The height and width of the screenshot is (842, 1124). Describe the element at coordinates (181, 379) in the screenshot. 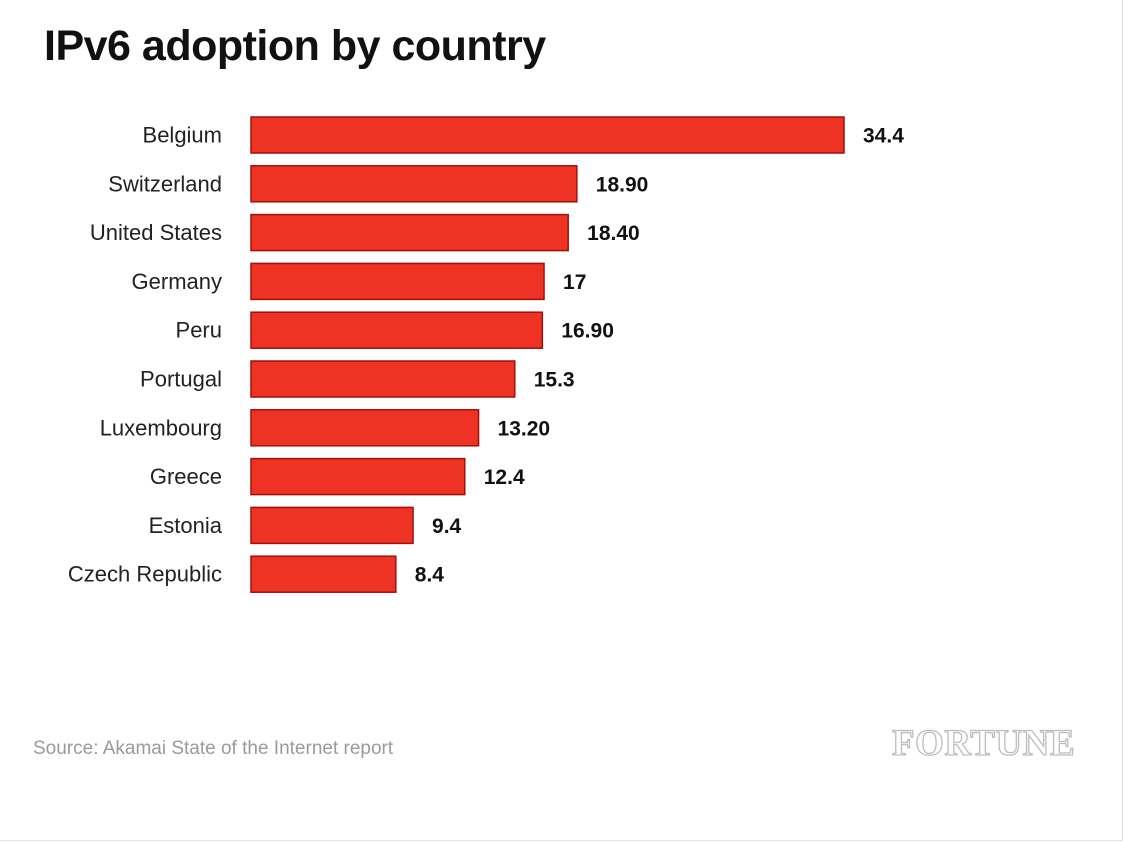

I see `category-label: Portugal` at that location.